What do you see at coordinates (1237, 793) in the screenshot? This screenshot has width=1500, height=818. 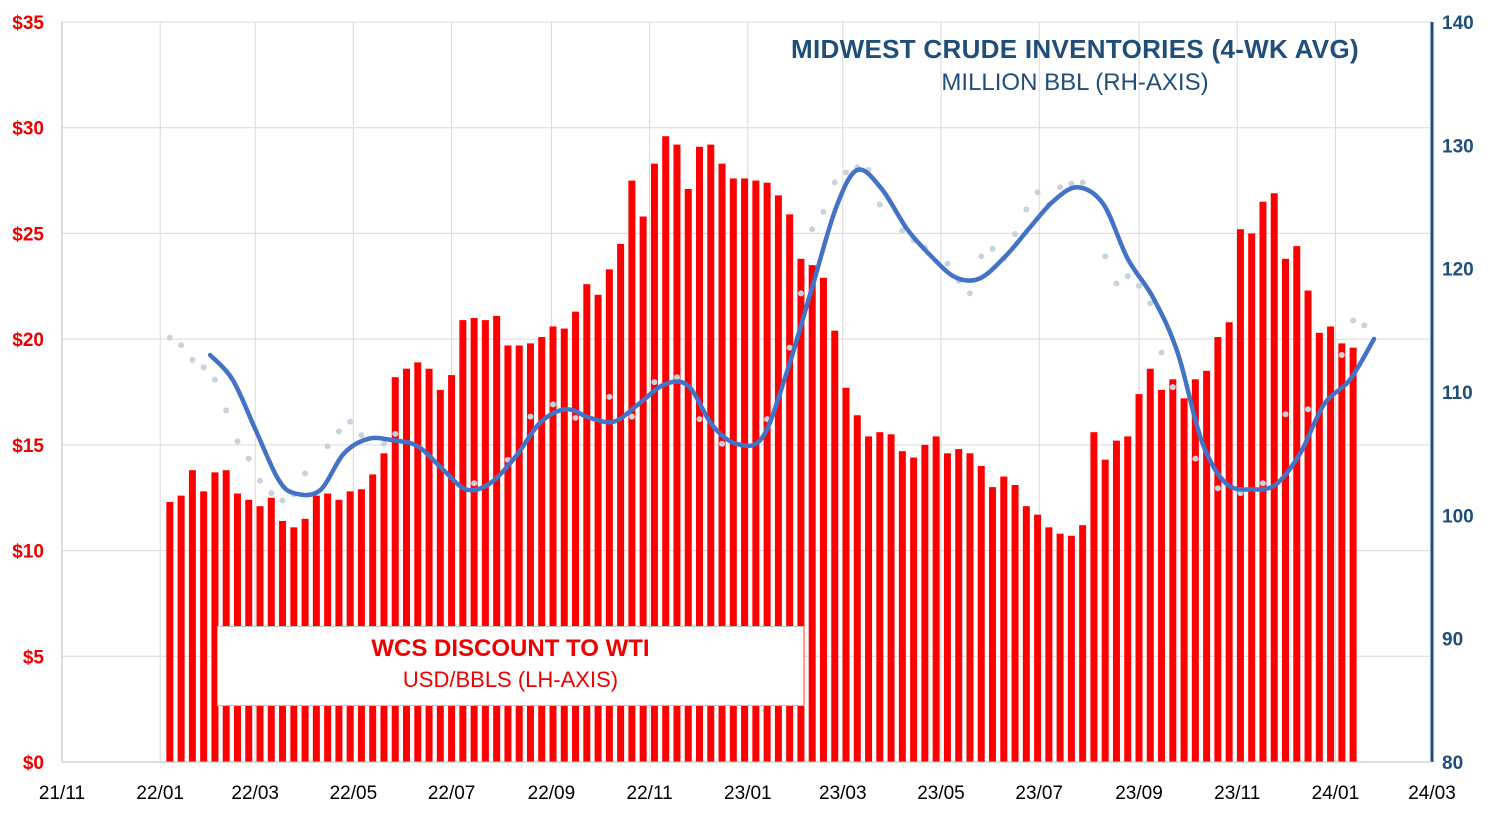 I see `x-tick-label: 23/11` at bounding box center [1237, 793].